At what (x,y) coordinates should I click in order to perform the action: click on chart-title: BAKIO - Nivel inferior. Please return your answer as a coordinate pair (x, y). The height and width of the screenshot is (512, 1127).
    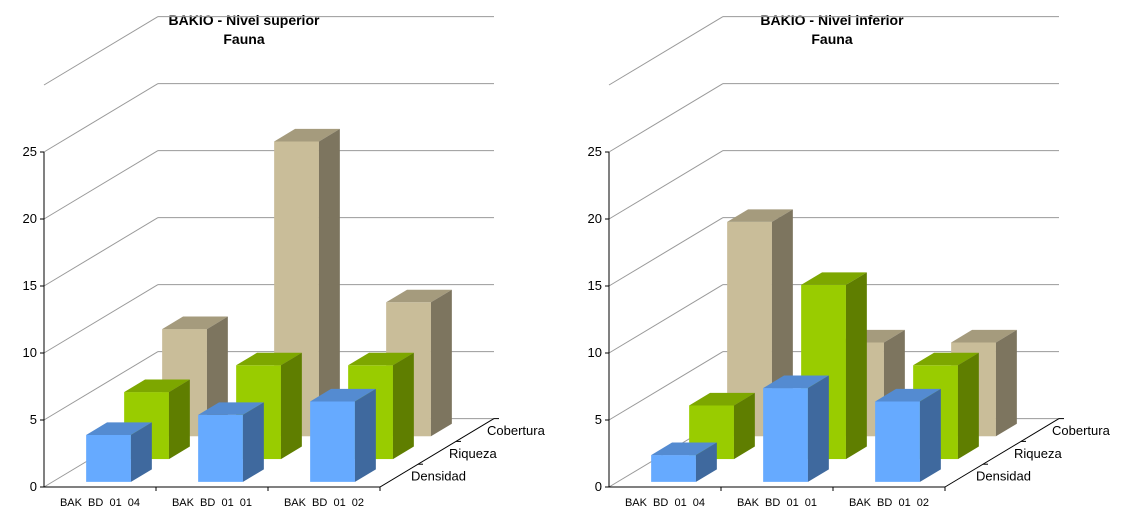
    Looking at the image, I should click on (832, 20).